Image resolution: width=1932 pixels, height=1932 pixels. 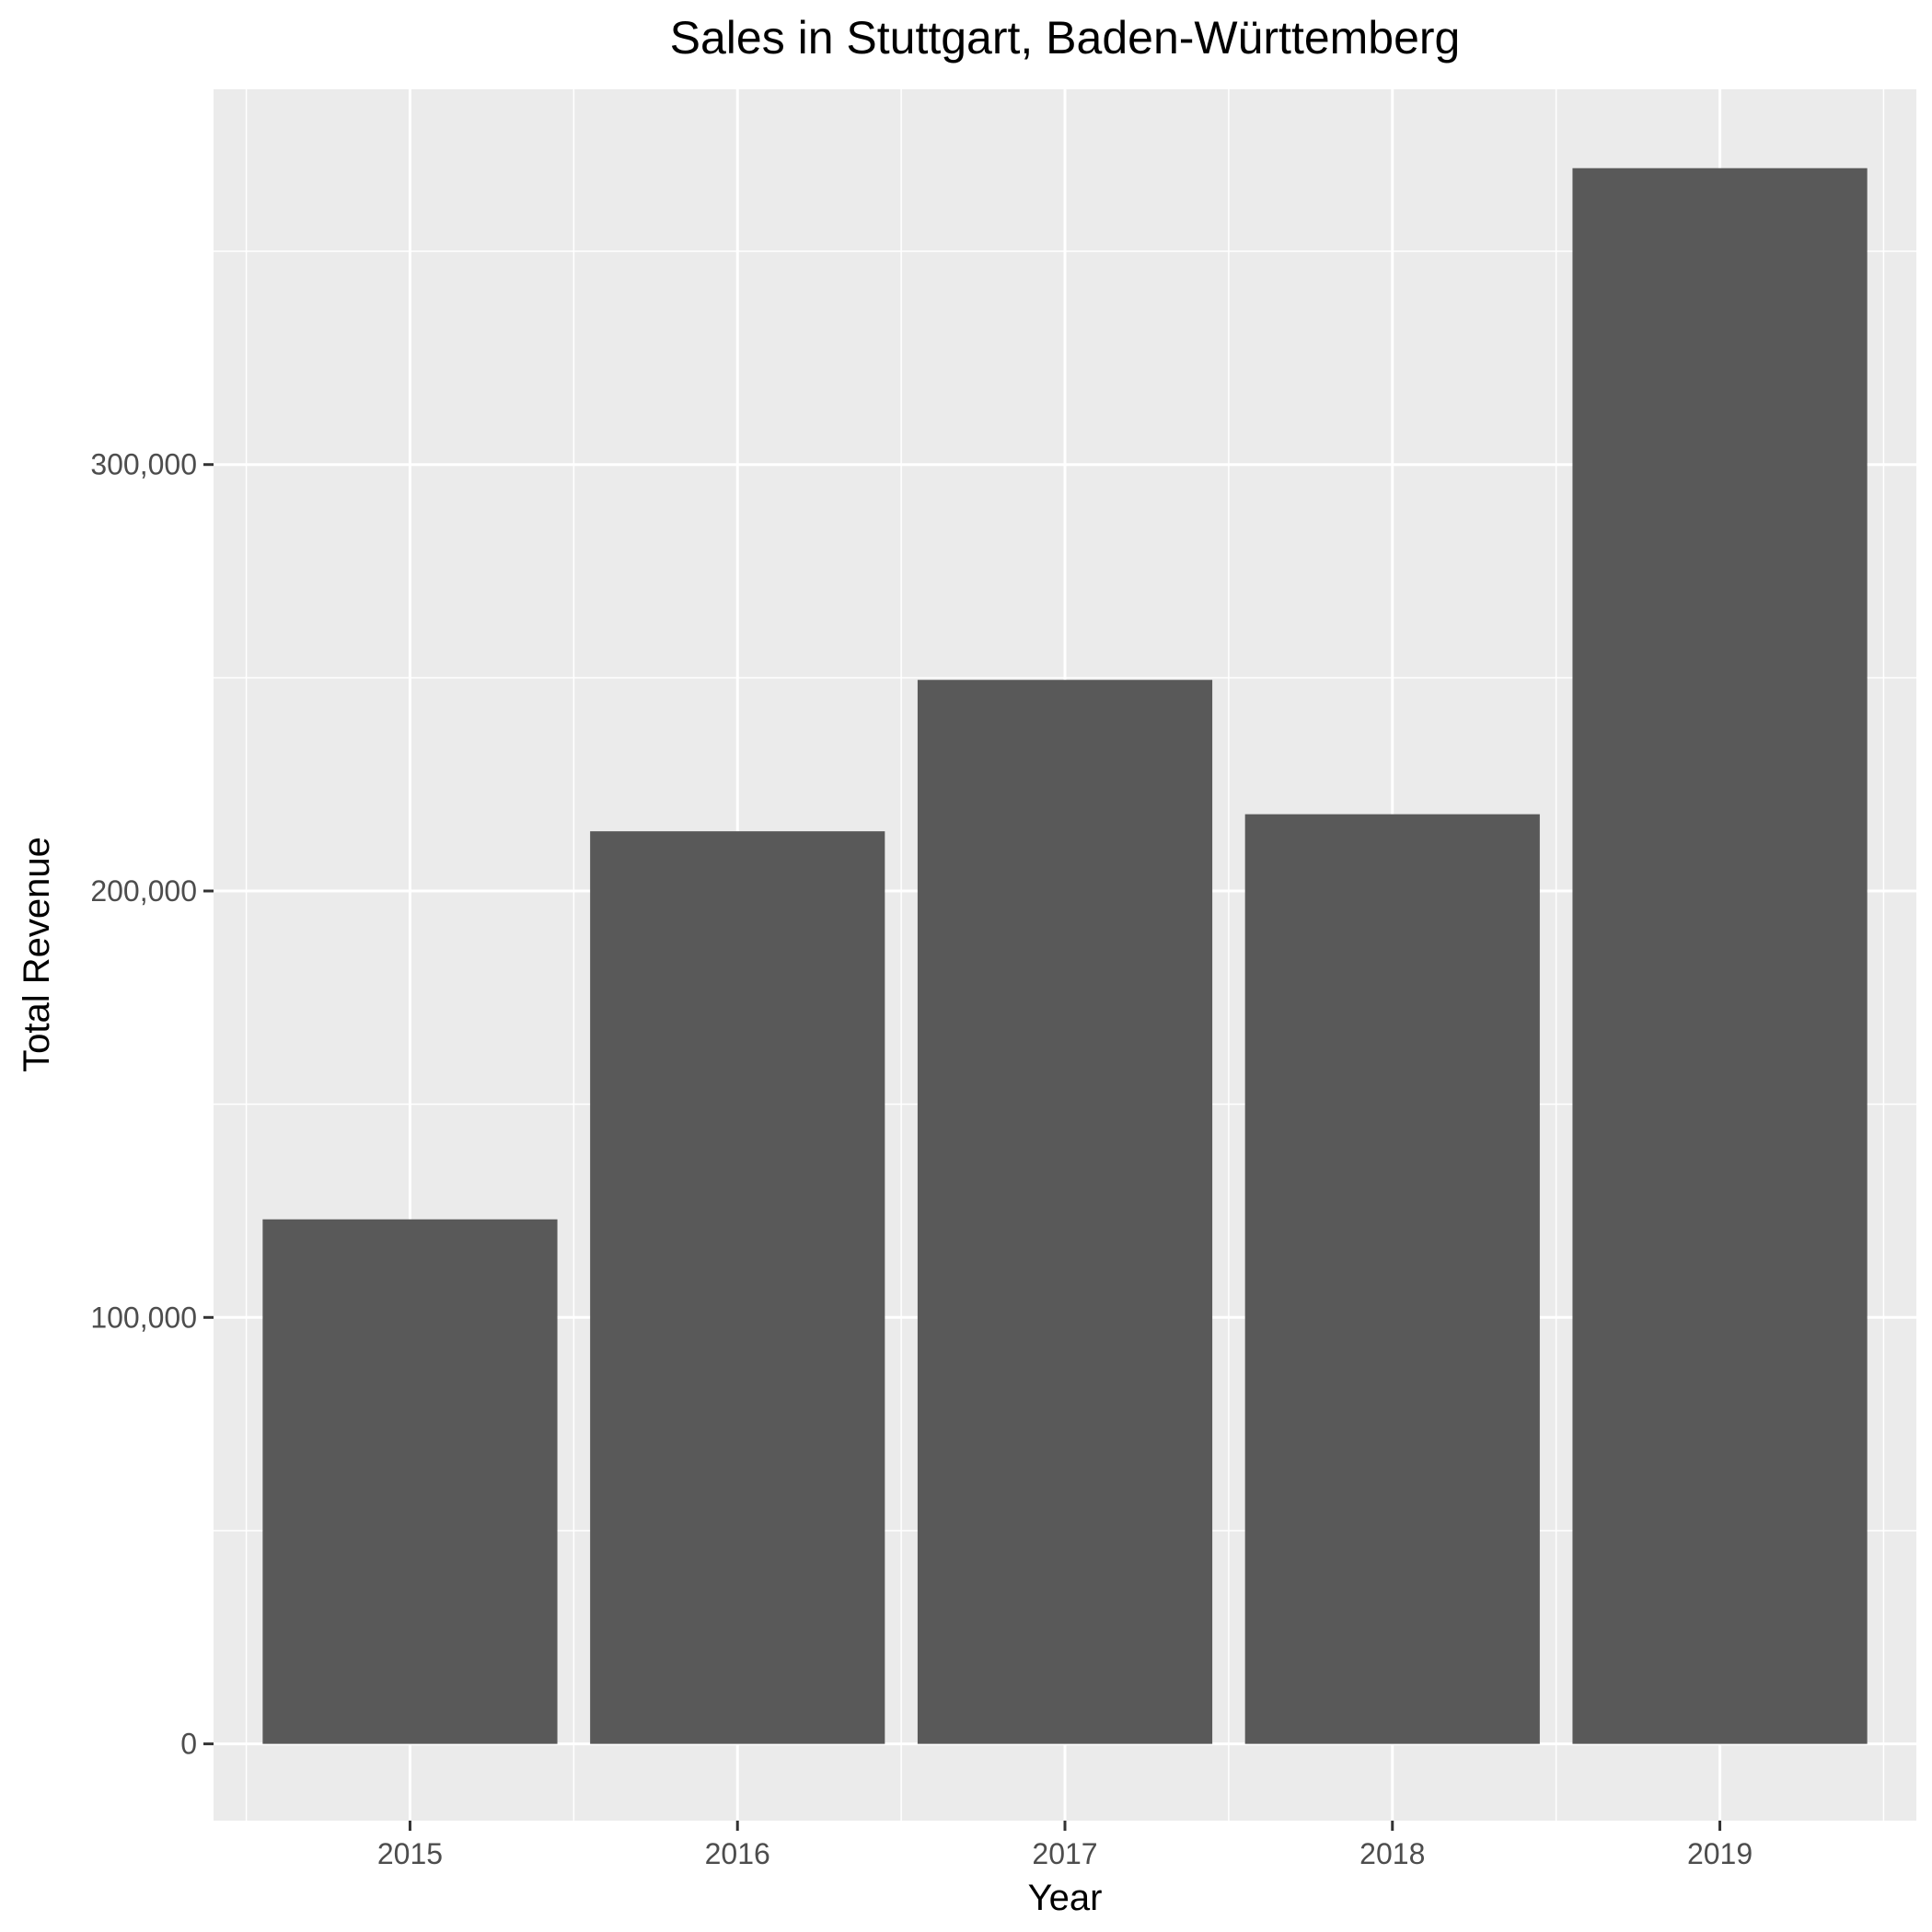 What do you see at coordinates (1392, 1854) in the screenshot?
I see `x-tick-label: 2018` at bounding box center [1392, 1854].